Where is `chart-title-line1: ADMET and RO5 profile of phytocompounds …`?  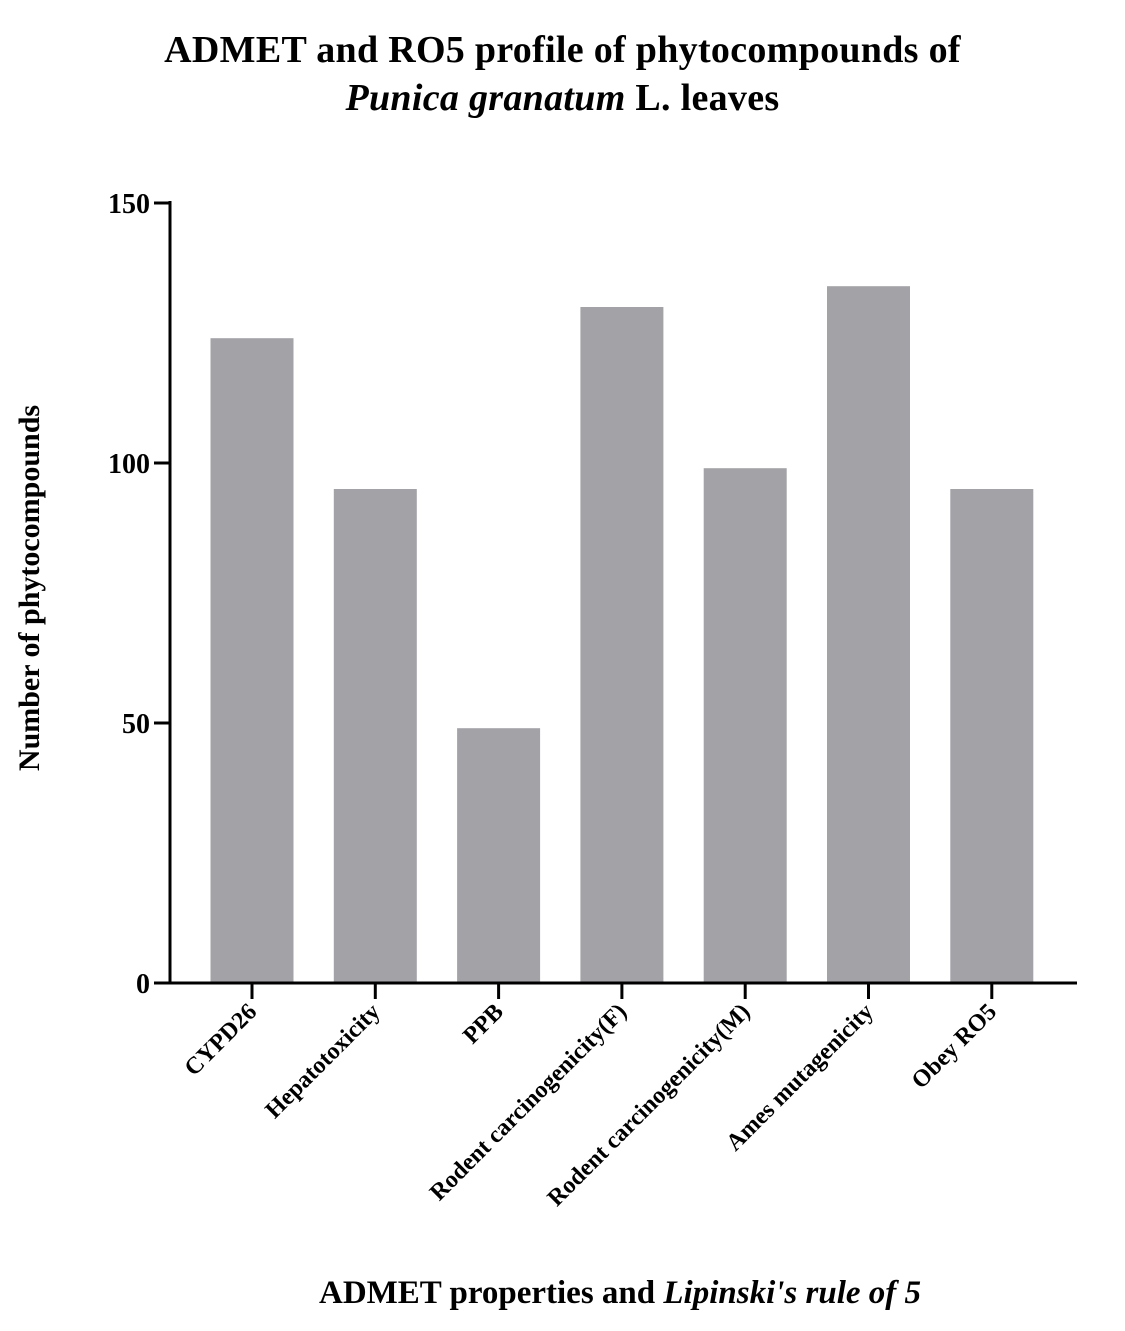 chart-title-line1: ADMET and RO5 profile of phytocompounds … is located at coordinates (562, 50).